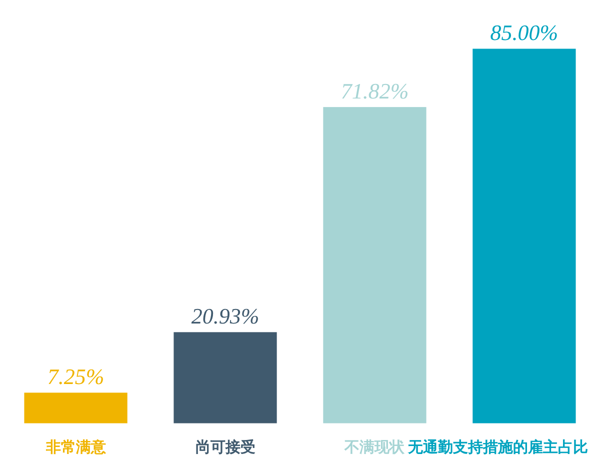  What do you see at coordinates (75, 376) in the screenshot?
I see `data-label: 7.25%` at bounding box center [75, 376].